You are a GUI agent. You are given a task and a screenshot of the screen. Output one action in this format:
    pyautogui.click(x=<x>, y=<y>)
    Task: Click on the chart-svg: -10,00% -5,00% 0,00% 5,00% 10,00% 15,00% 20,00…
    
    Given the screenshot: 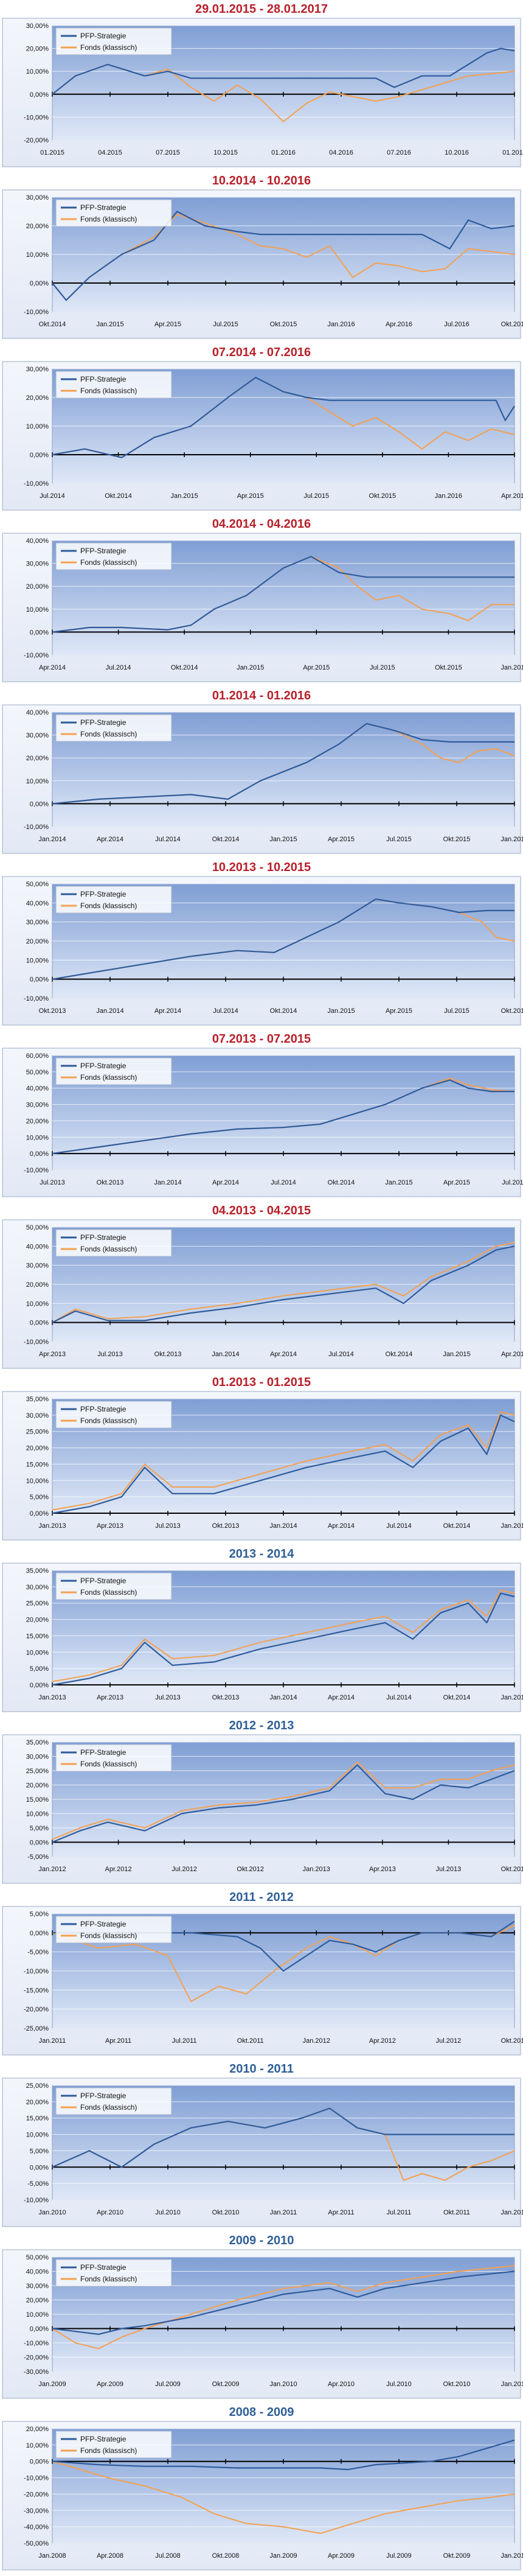 What is the action you would take?
    pyautogui.click(x=262, y=2152)
    